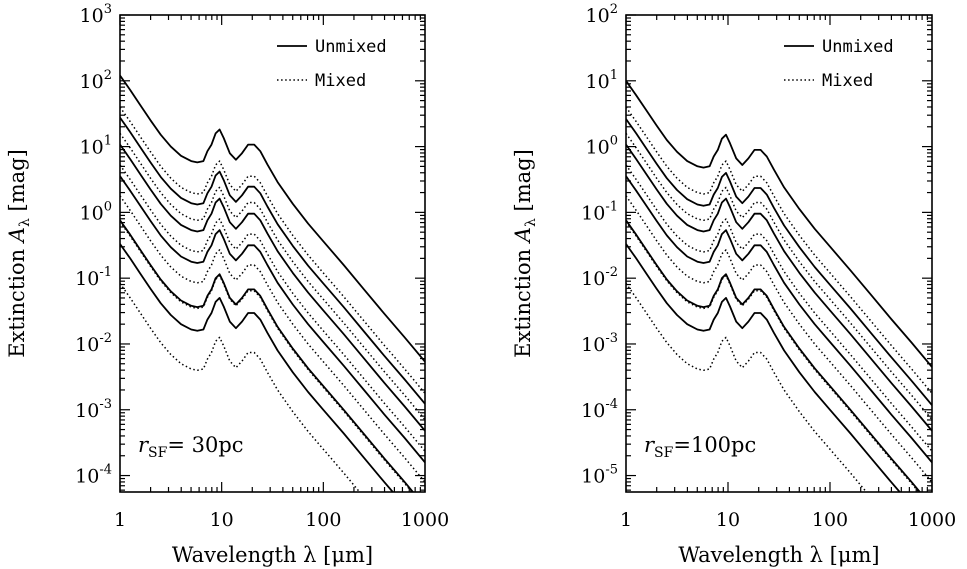 The image size is (967, 569). What do you see at coordinates (599, 475) in the screenshot?
I see `y-tick-label: 10⁻⁵` at bounding box center [599, 475].